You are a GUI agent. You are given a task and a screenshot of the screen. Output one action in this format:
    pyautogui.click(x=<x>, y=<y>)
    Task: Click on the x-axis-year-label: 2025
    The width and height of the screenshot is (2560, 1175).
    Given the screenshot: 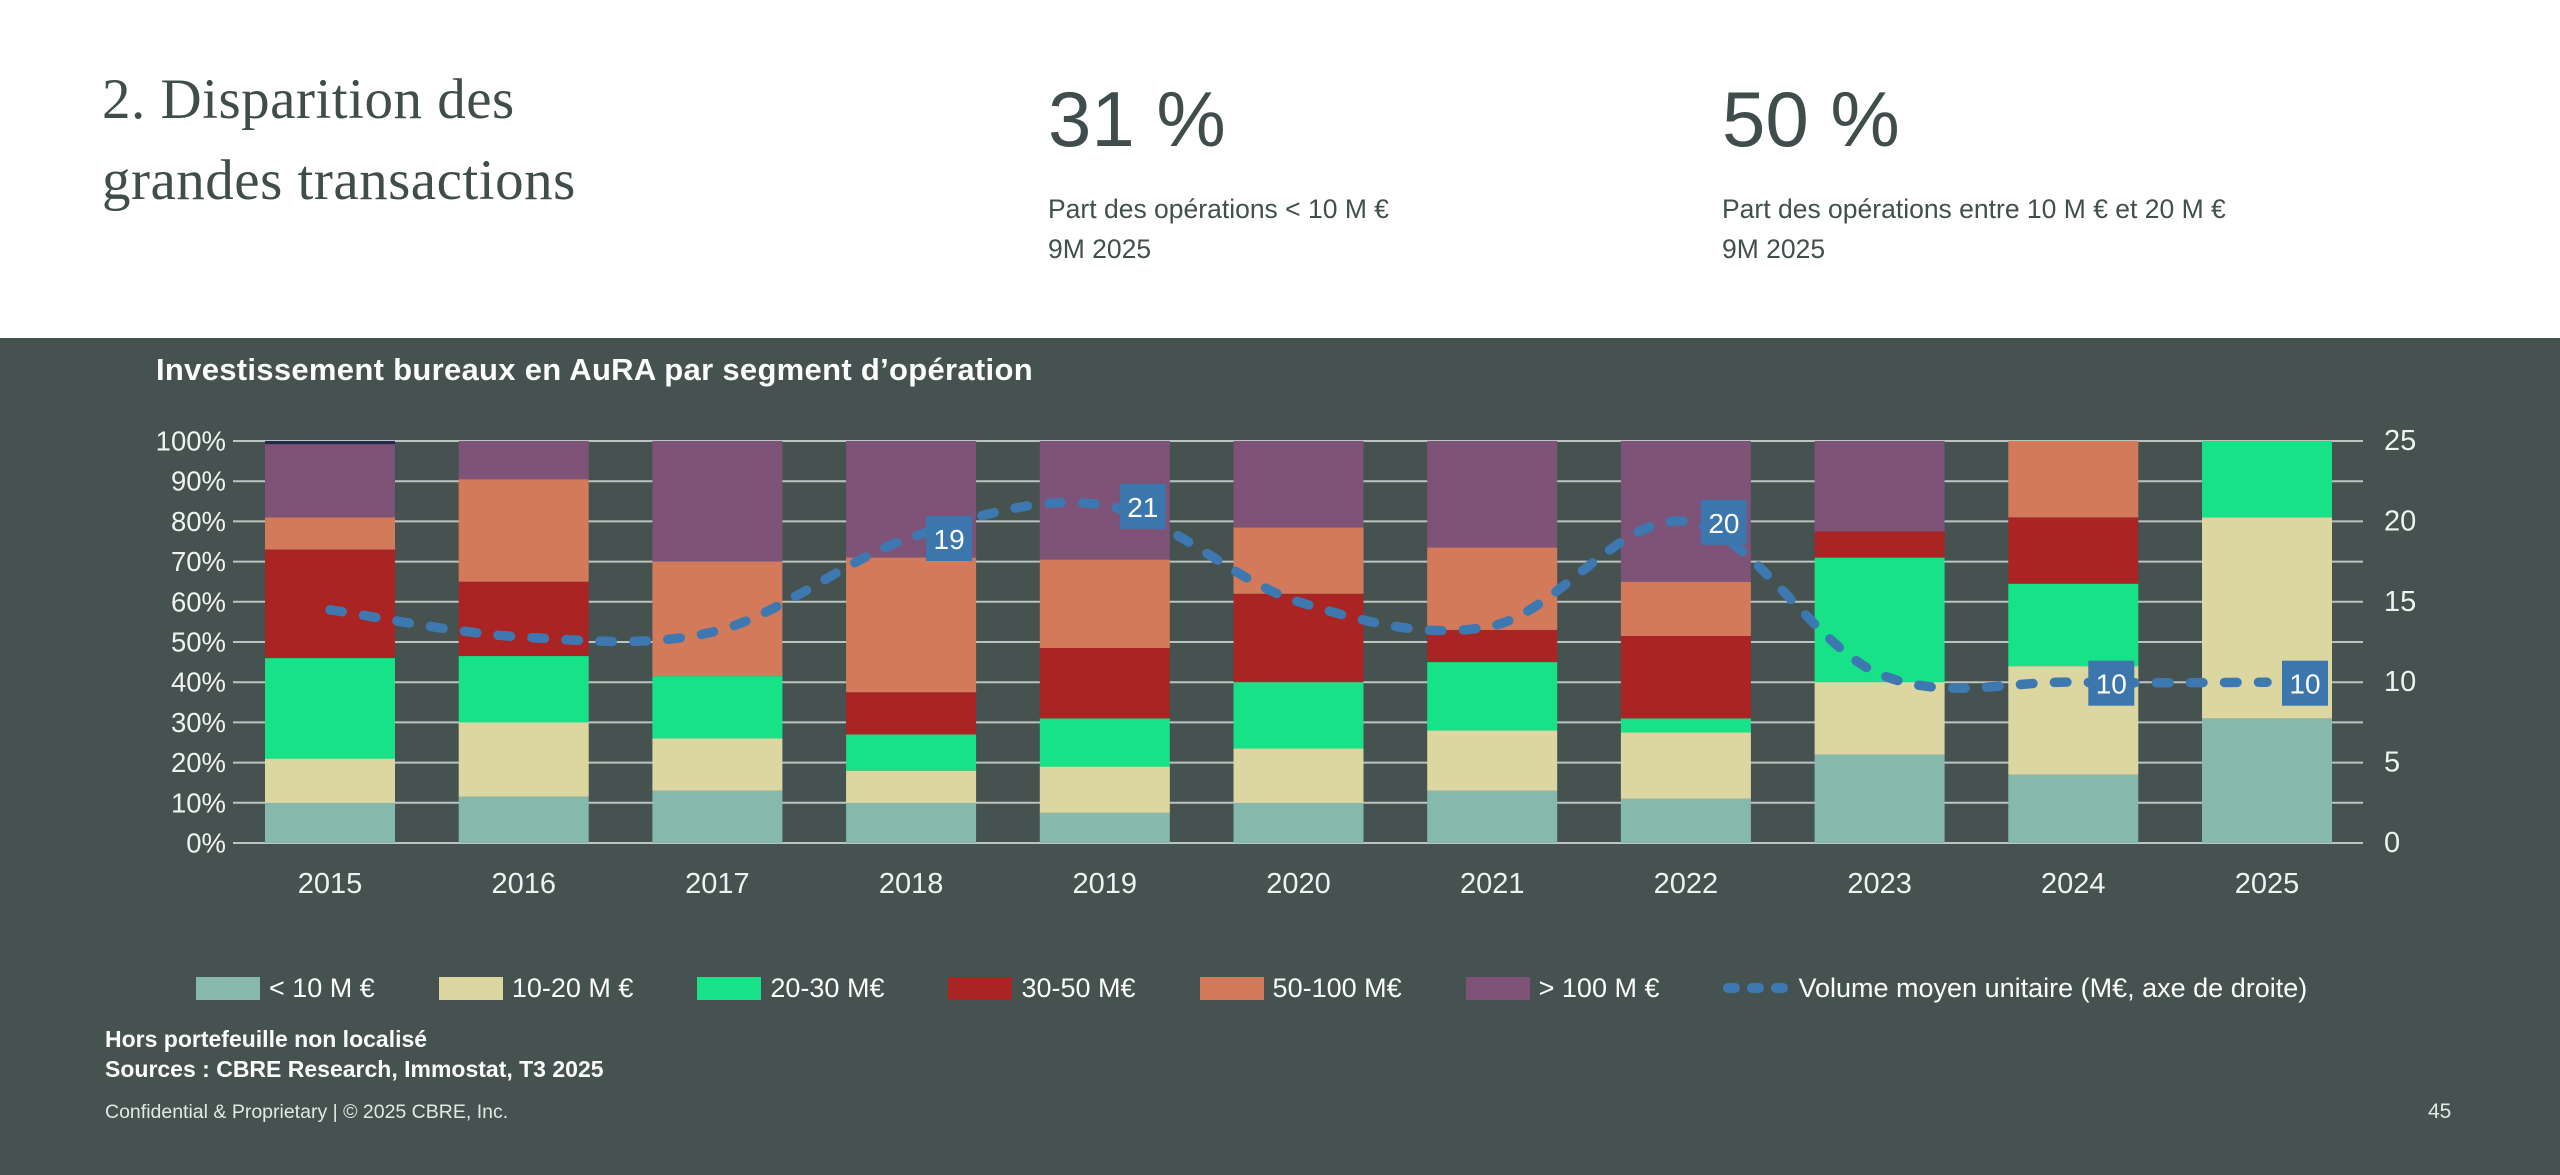 What is the action you would take?
    pyautogui.click(x=2267, y=884)
    